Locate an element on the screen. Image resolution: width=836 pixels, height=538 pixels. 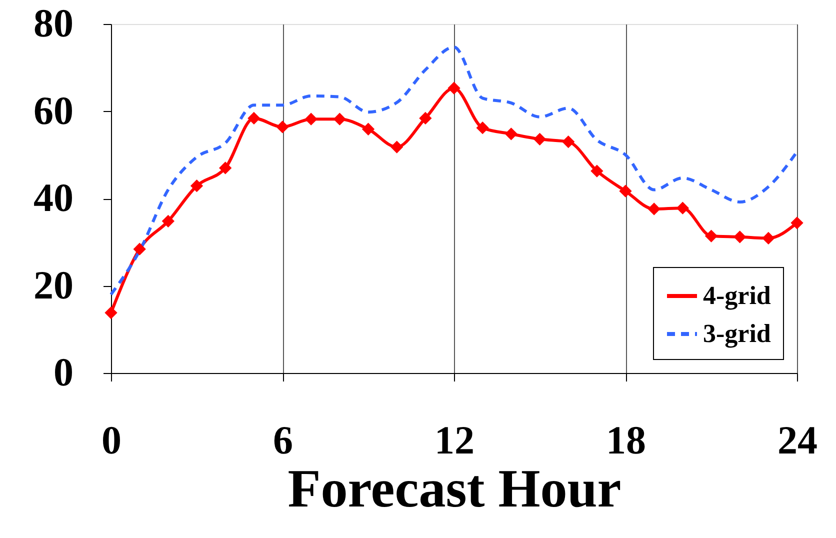
y-tick-label: 40 is located at coordinates (54, 197).